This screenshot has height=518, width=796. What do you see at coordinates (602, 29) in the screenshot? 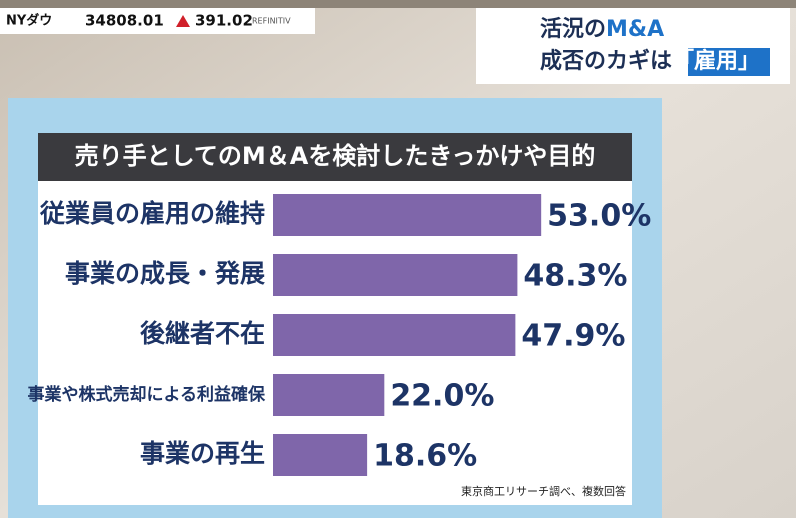
I see `headline-text: 活況のM&A` at bounding box center [602, 29].